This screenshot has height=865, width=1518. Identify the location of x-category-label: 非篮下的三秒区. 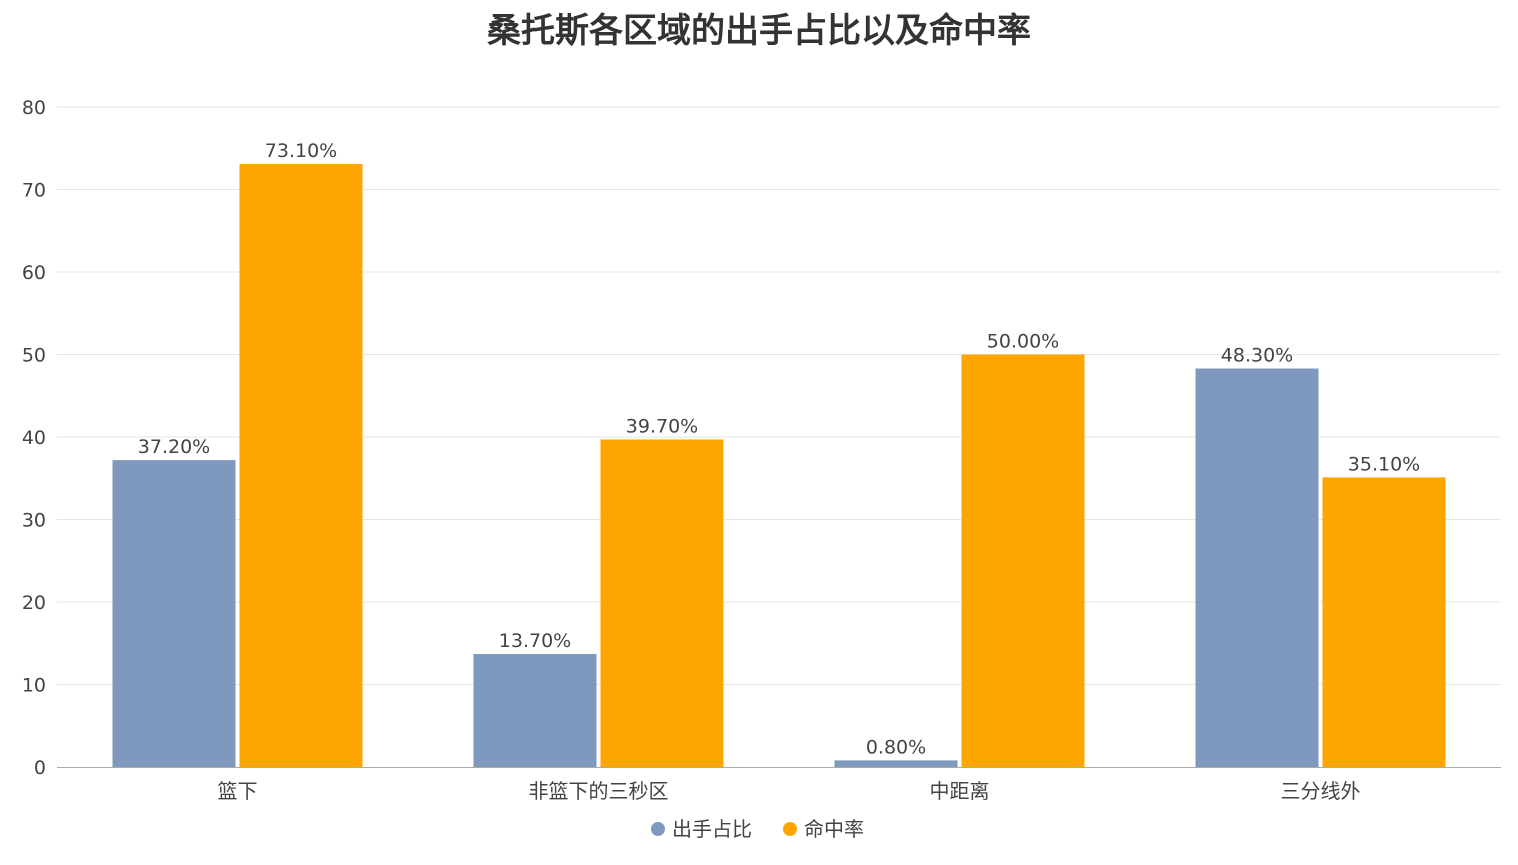
(599, 791).